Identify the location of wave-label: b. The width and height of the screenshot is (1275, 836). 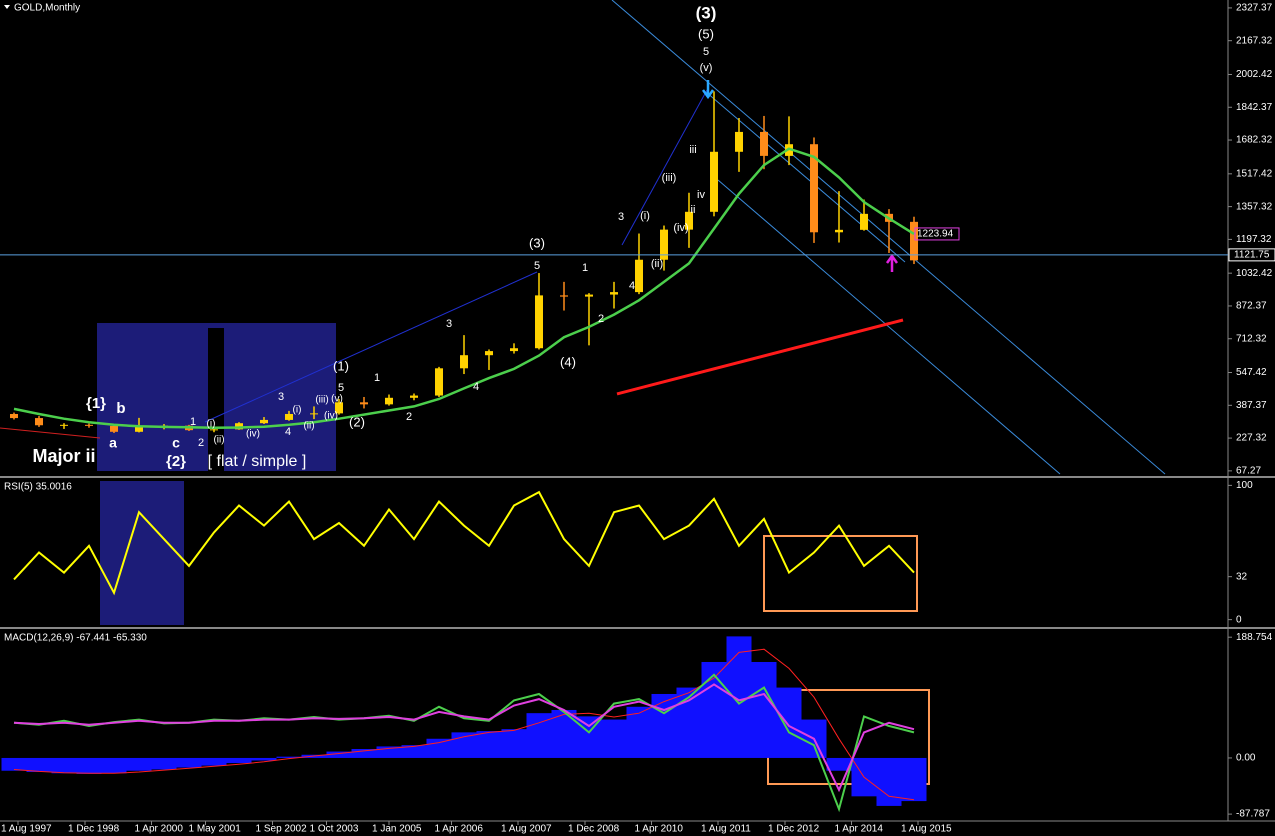
(120, 408).